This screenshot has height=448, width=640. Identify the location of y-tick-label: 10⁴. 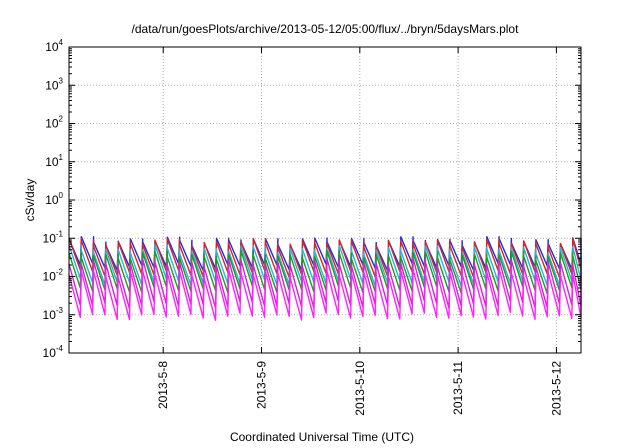
(54, 46).